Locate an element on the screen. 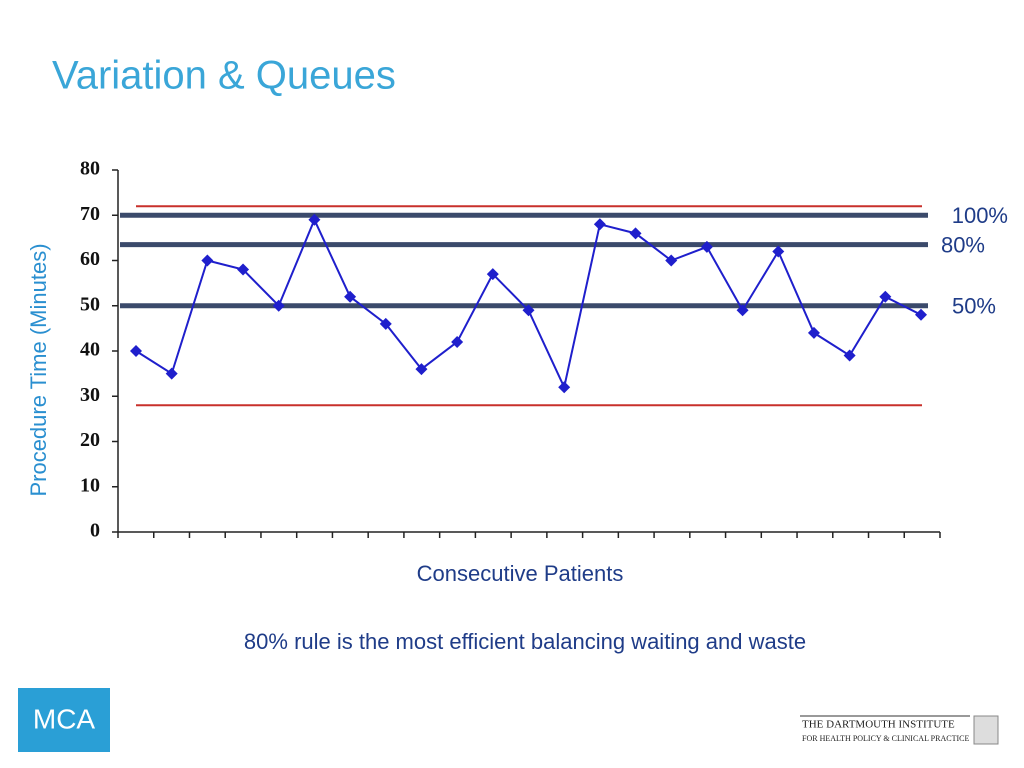 The height and width of the screenshot is (768, 1024). y-tick-label: 0 is located at coordinates (95, 531).